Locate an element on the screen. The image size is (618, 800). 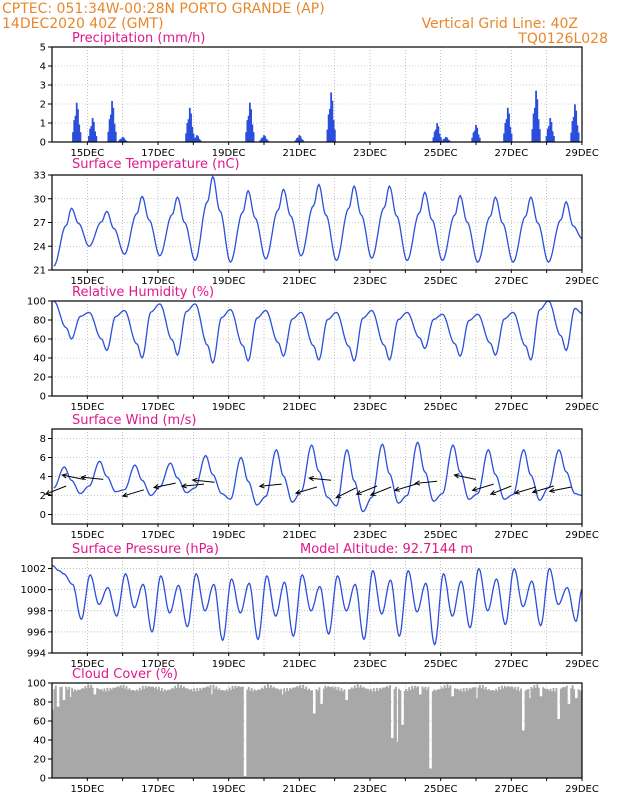
precip-xtick-label: 25DEC is located at coordinates (441, 153).